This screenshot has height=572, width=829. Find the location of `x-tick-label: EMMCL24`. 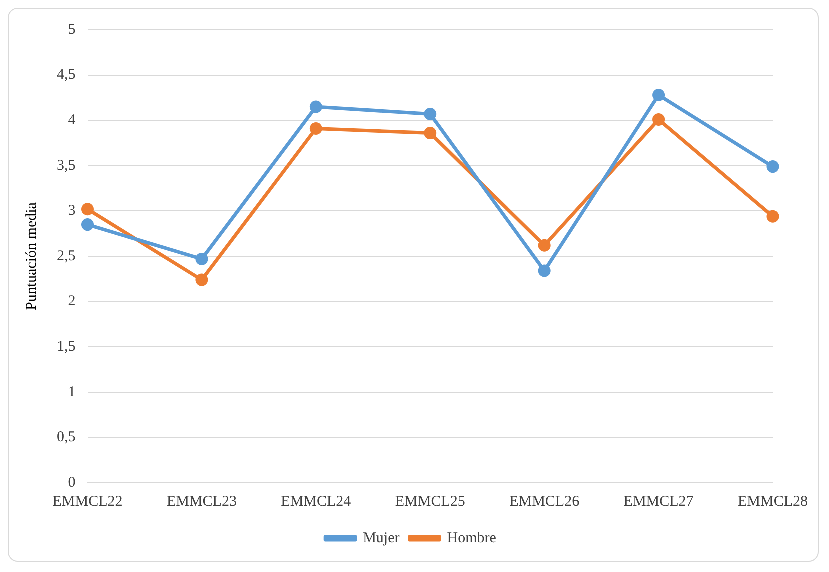

x-tick-label: EMMCL24 is located at coordinates (316, 502).